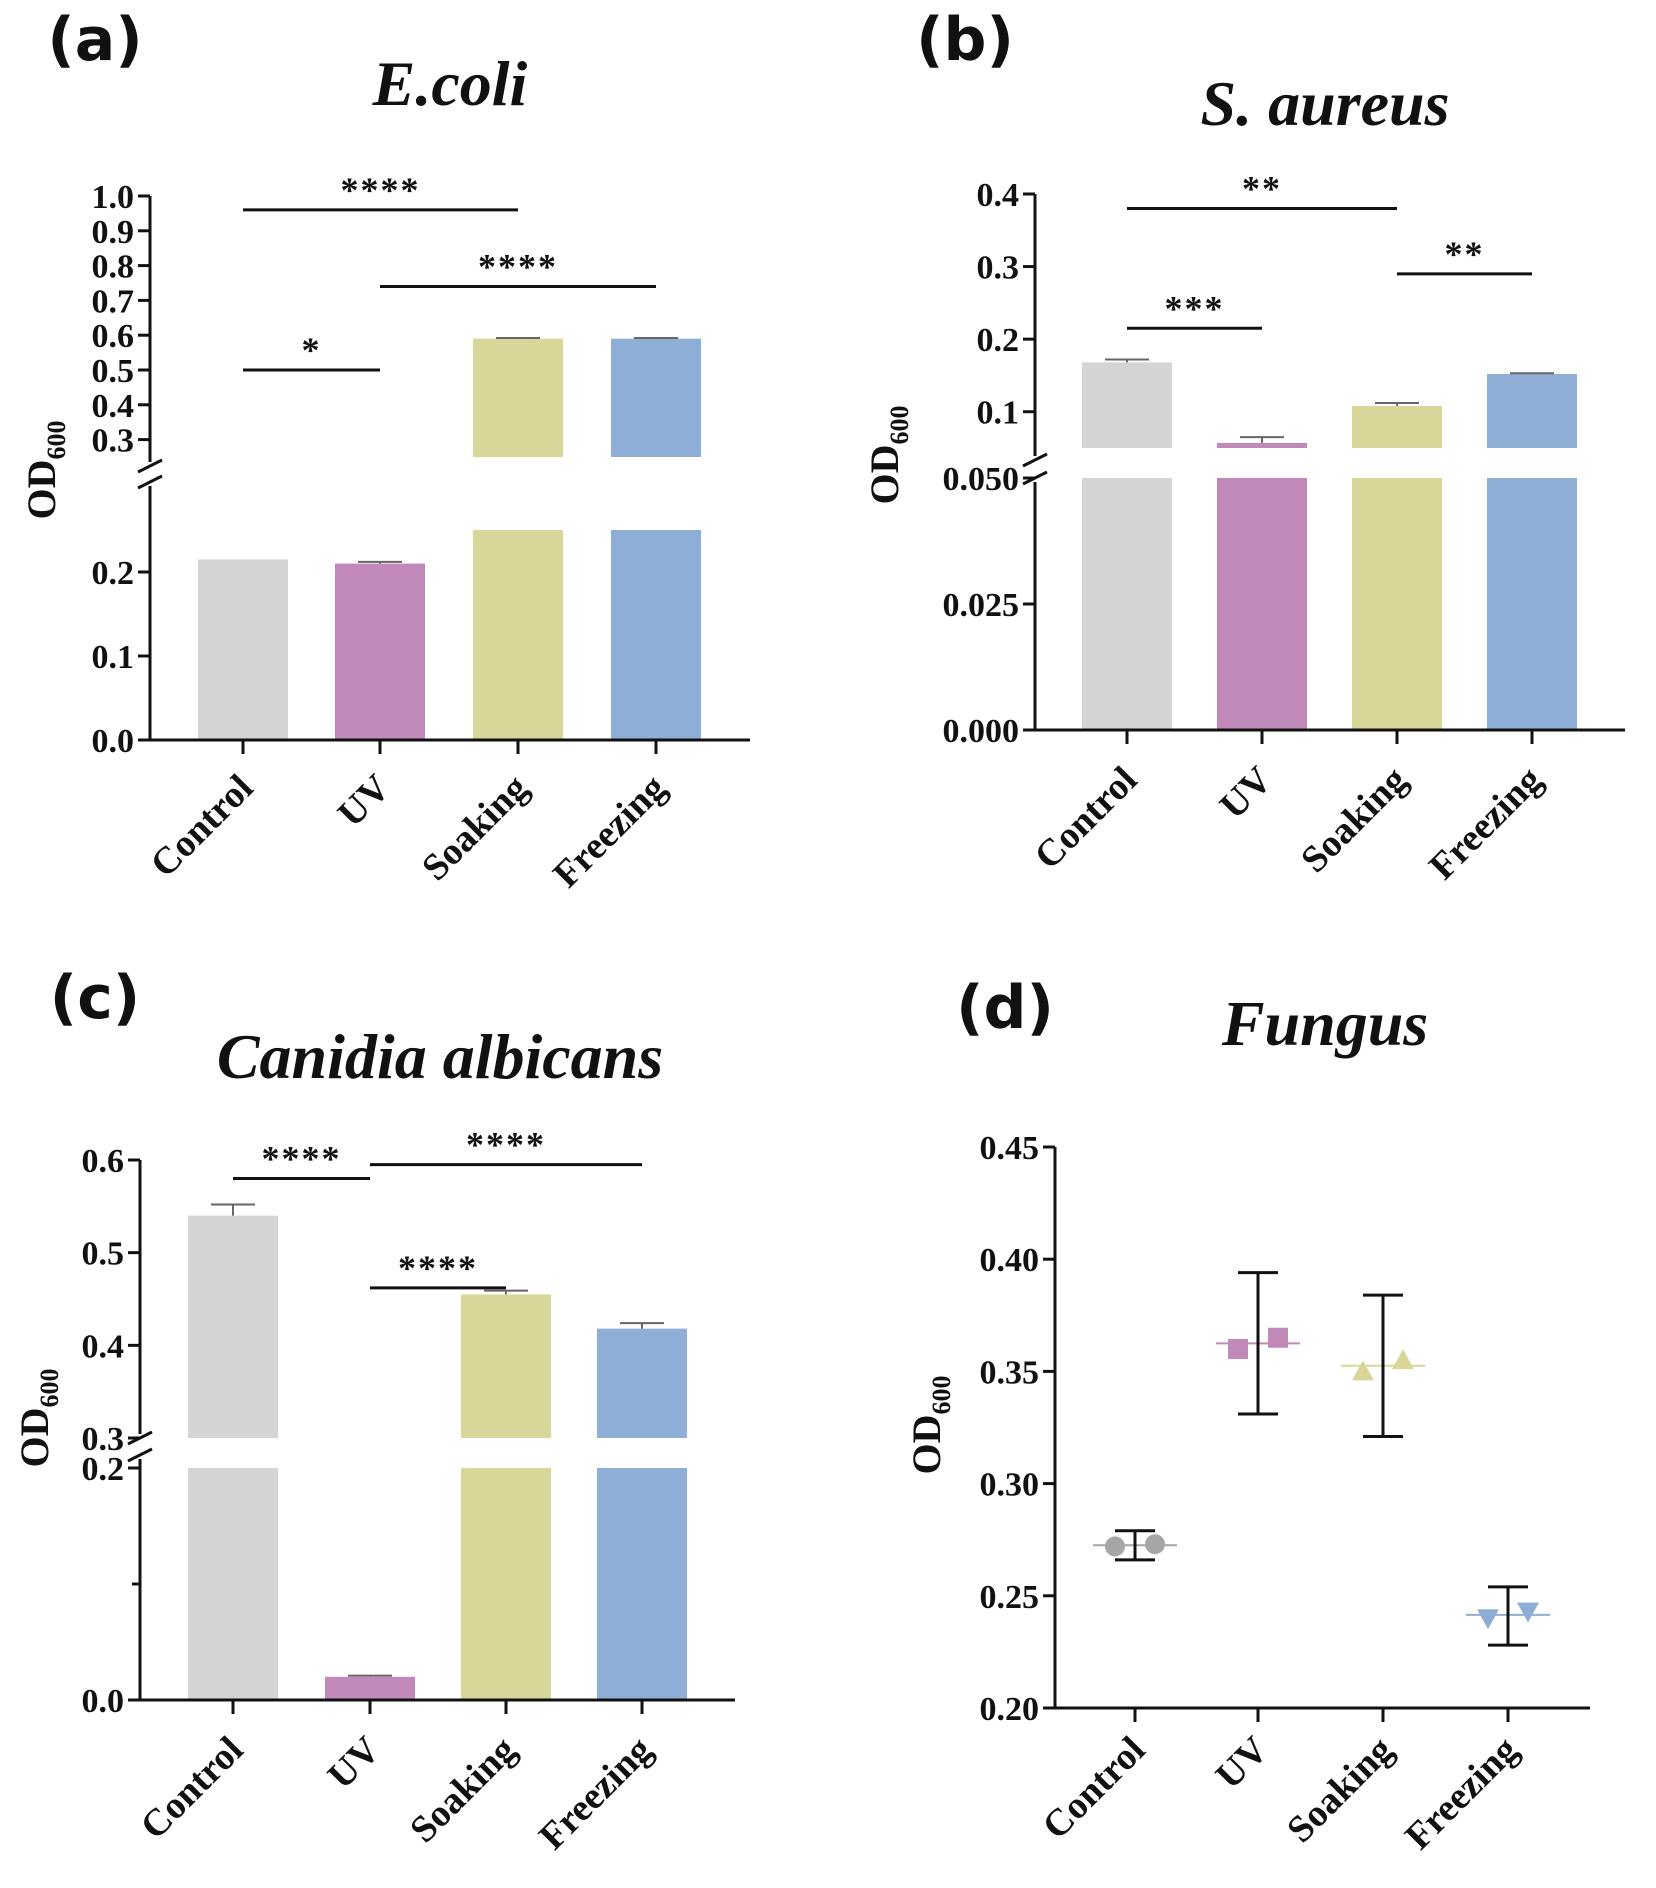 The image size is (1656, 1888). Describe the element at coordinates (1010, 1372) in the screenshot. I see `y-tick-label: 0.35` at that location.